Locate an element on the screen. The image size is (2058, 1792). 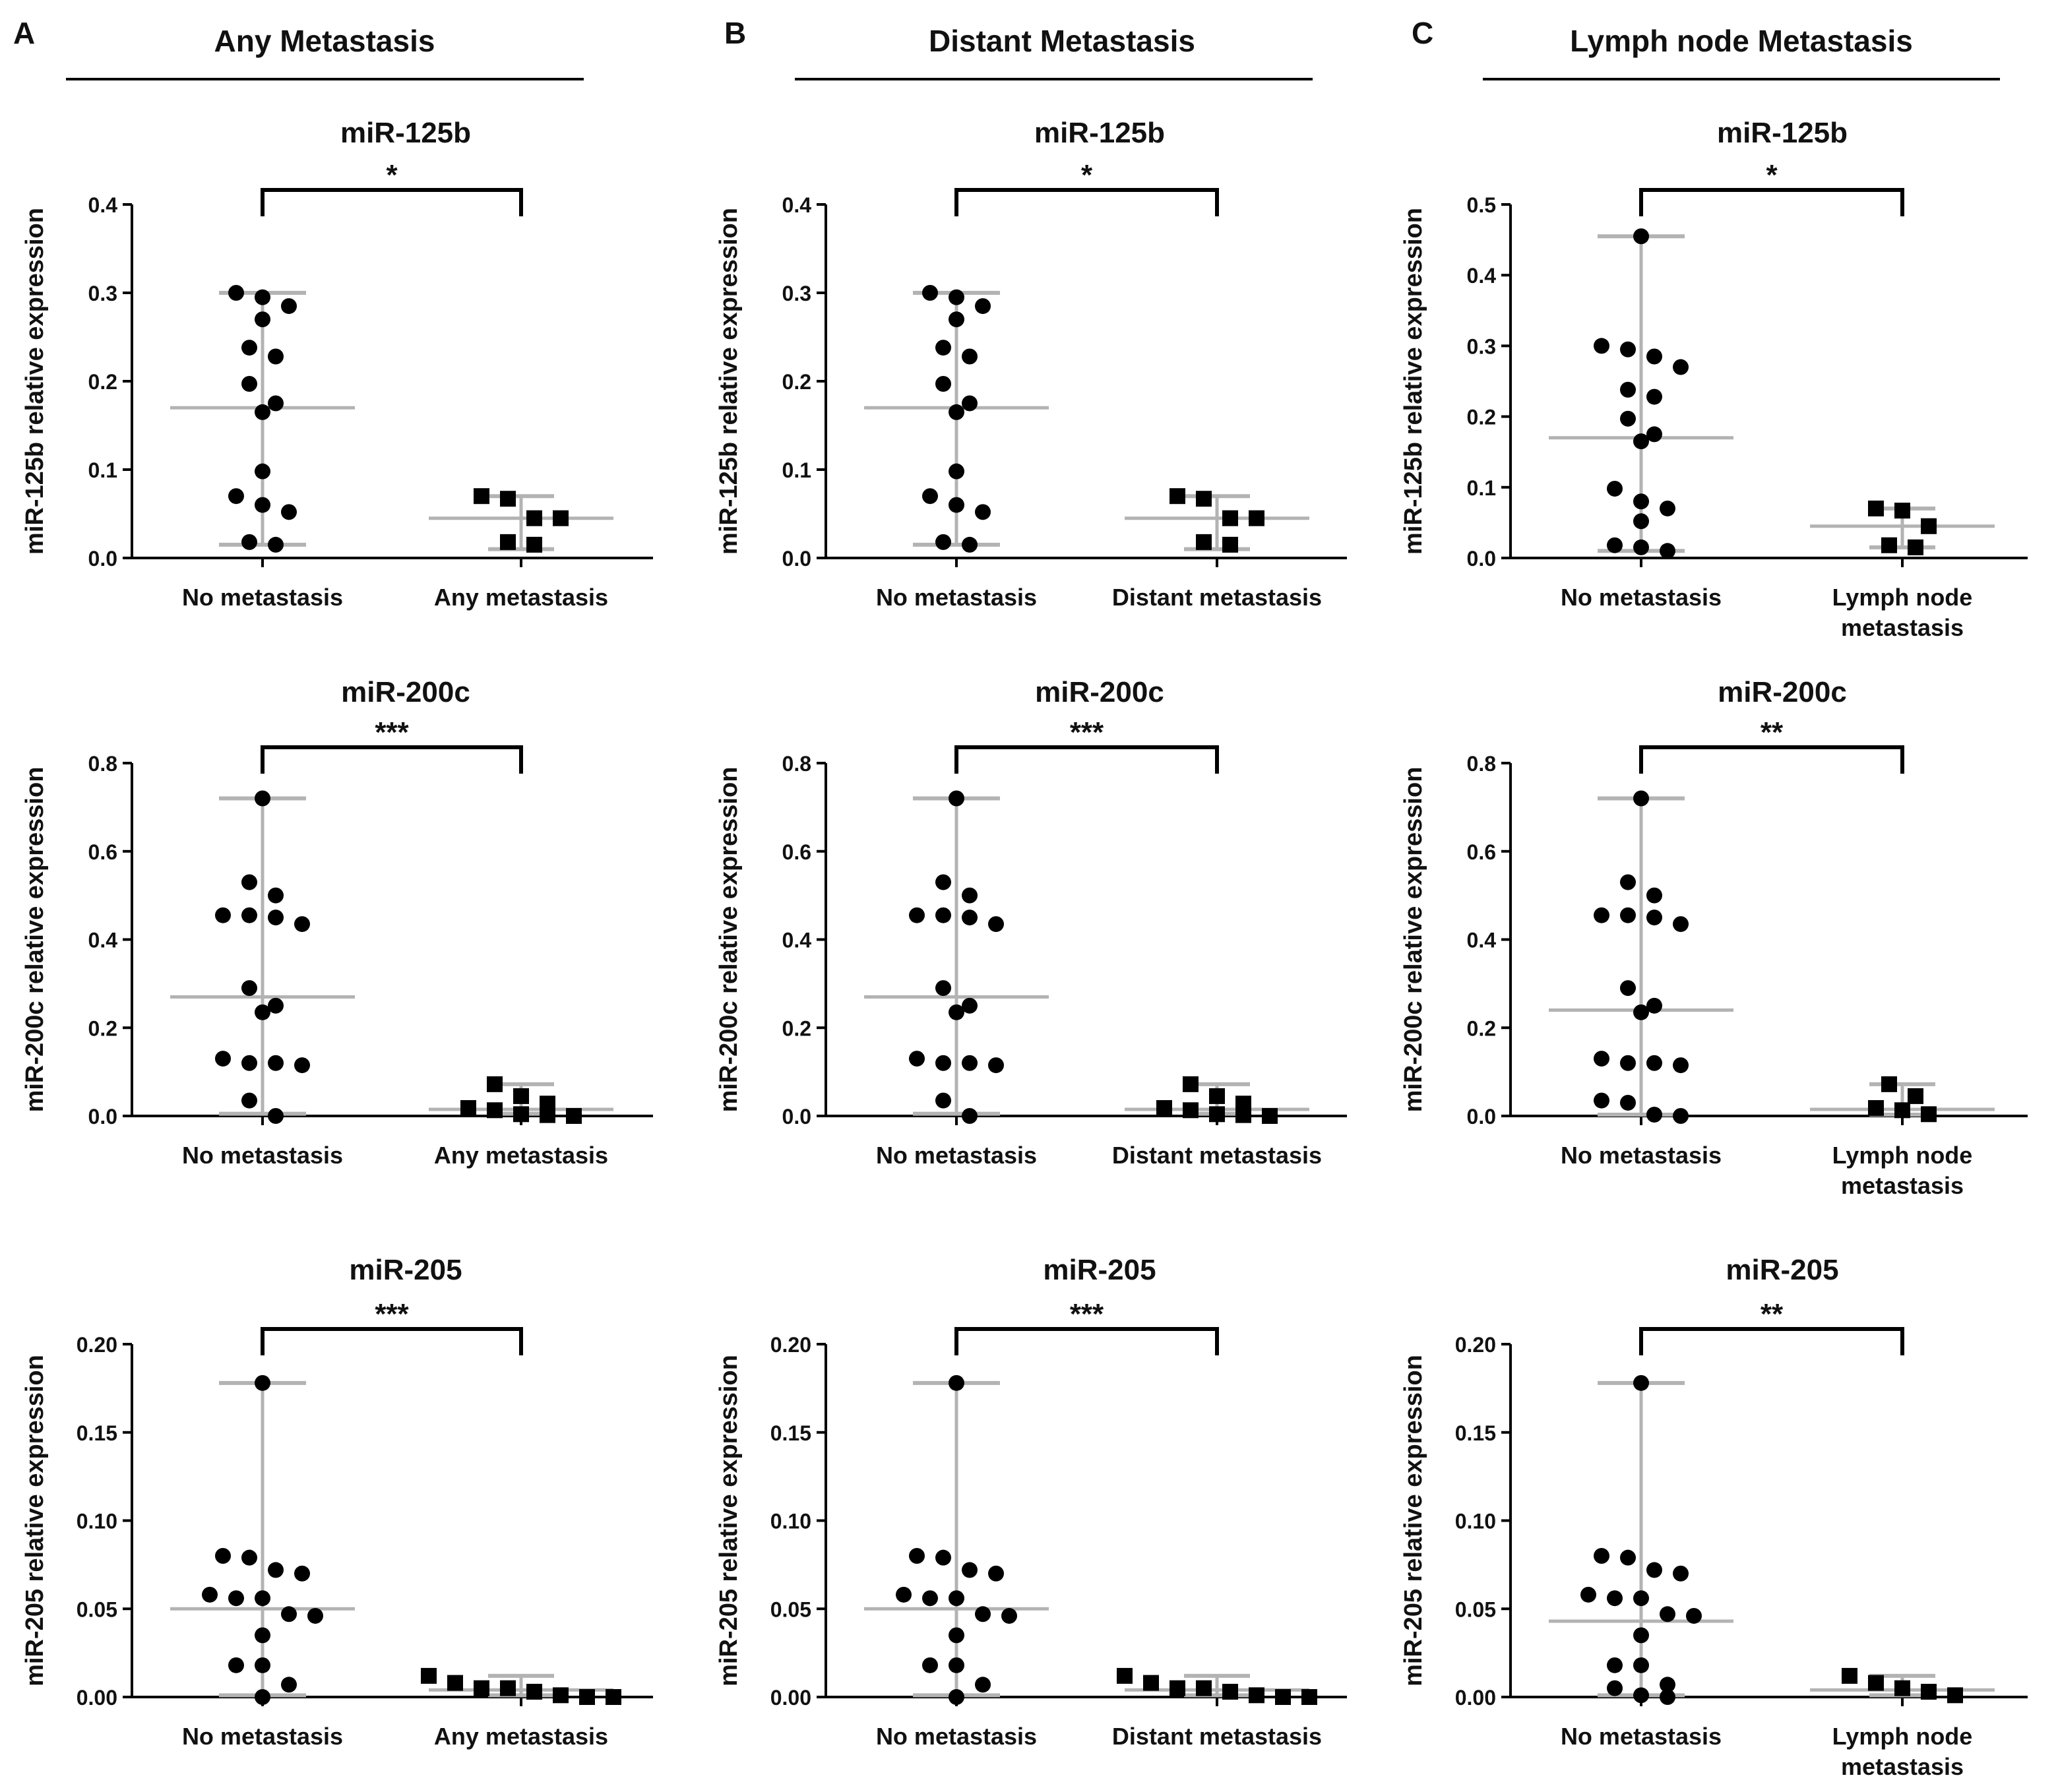
panel-letter-A: A is located at coordinates (24, 33).